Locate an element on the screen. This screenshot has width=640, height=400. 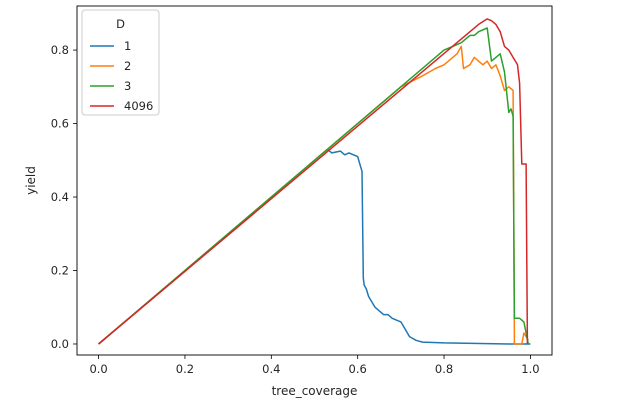
x-tick-label: 0.6 is located at coordinates (358, 369).